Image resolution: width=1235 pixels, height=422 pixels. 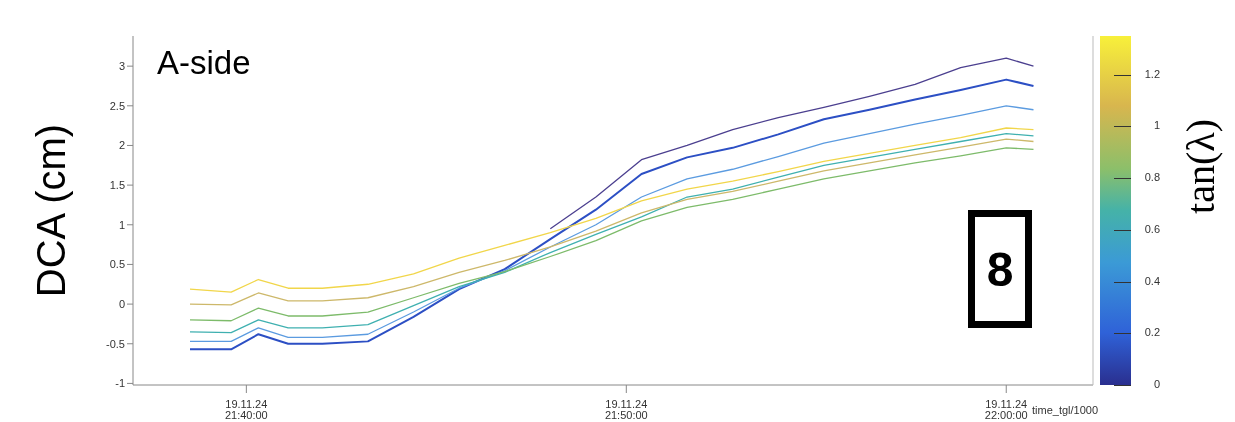 What do you see at coordinates (1152, 177) in the screenshot?
I see `color-bar-label: 0.8` at bounding box center [1152, 177].